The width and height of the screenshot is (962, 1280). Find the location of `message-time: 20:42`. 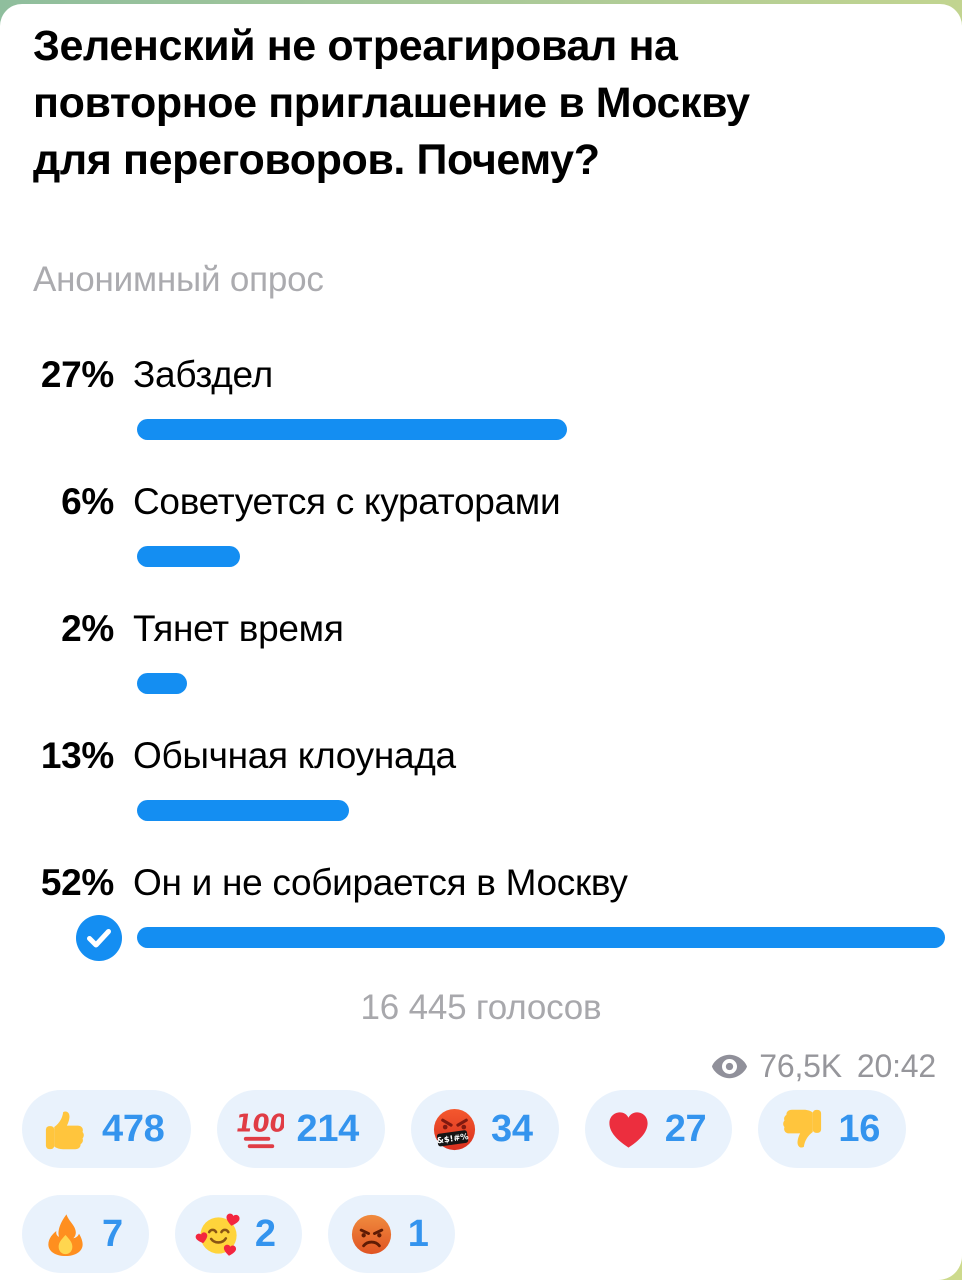

message-time: 20:42 is located at coordinates (896, 1065).